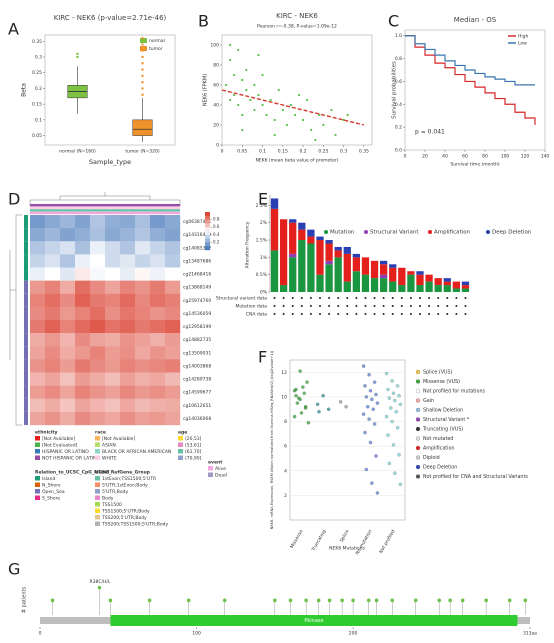 Image resolution: width=554 pixels, height=643 pixels. I want to click on y-tick-label: 1.5%, so click(262, 241).